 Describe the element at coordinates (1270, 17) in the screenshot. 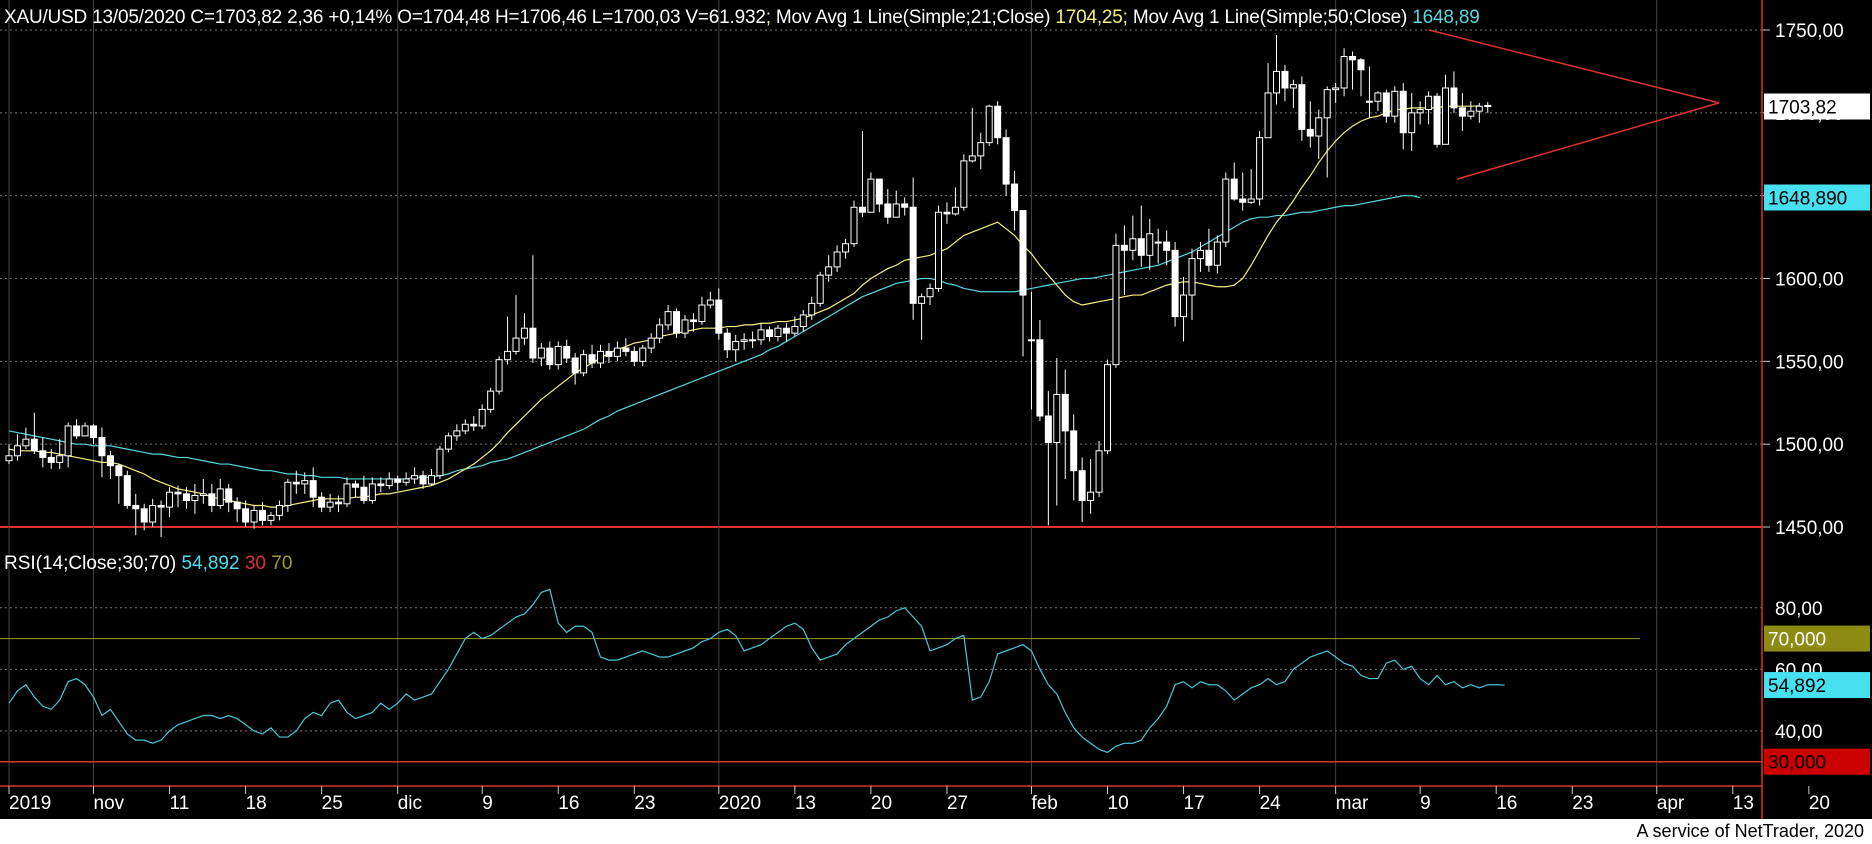

I see `ma50-label: Mov Avg 1 Line(Simple;50;Close)` at that location.